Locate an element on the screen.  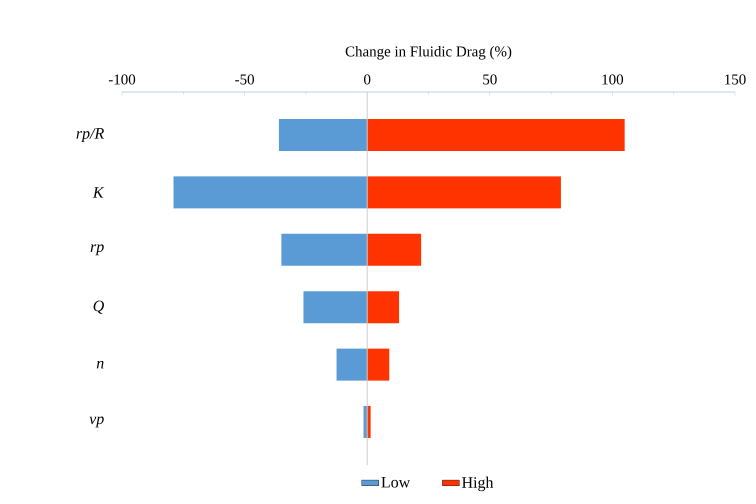
y-tick-label: Q is located at coordinates (99, 307).